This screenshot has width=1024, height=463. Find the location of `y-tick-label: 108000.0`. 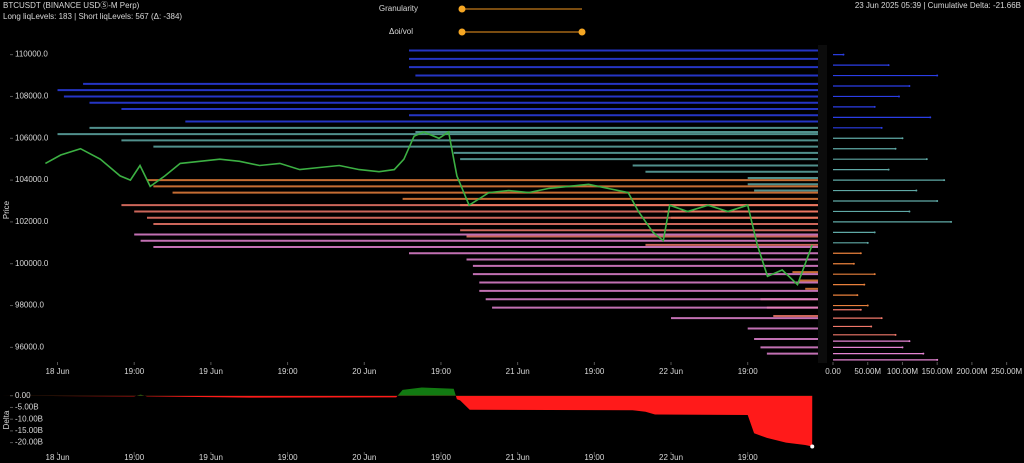

y-tick-label: 108000.0 is located at coordinates (32, 96).